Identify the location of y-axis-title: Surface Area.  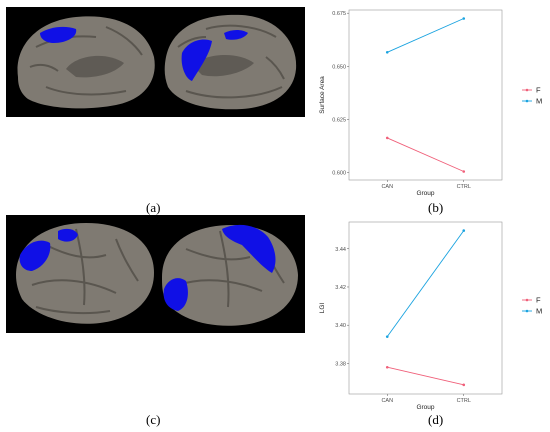
(322, 95).